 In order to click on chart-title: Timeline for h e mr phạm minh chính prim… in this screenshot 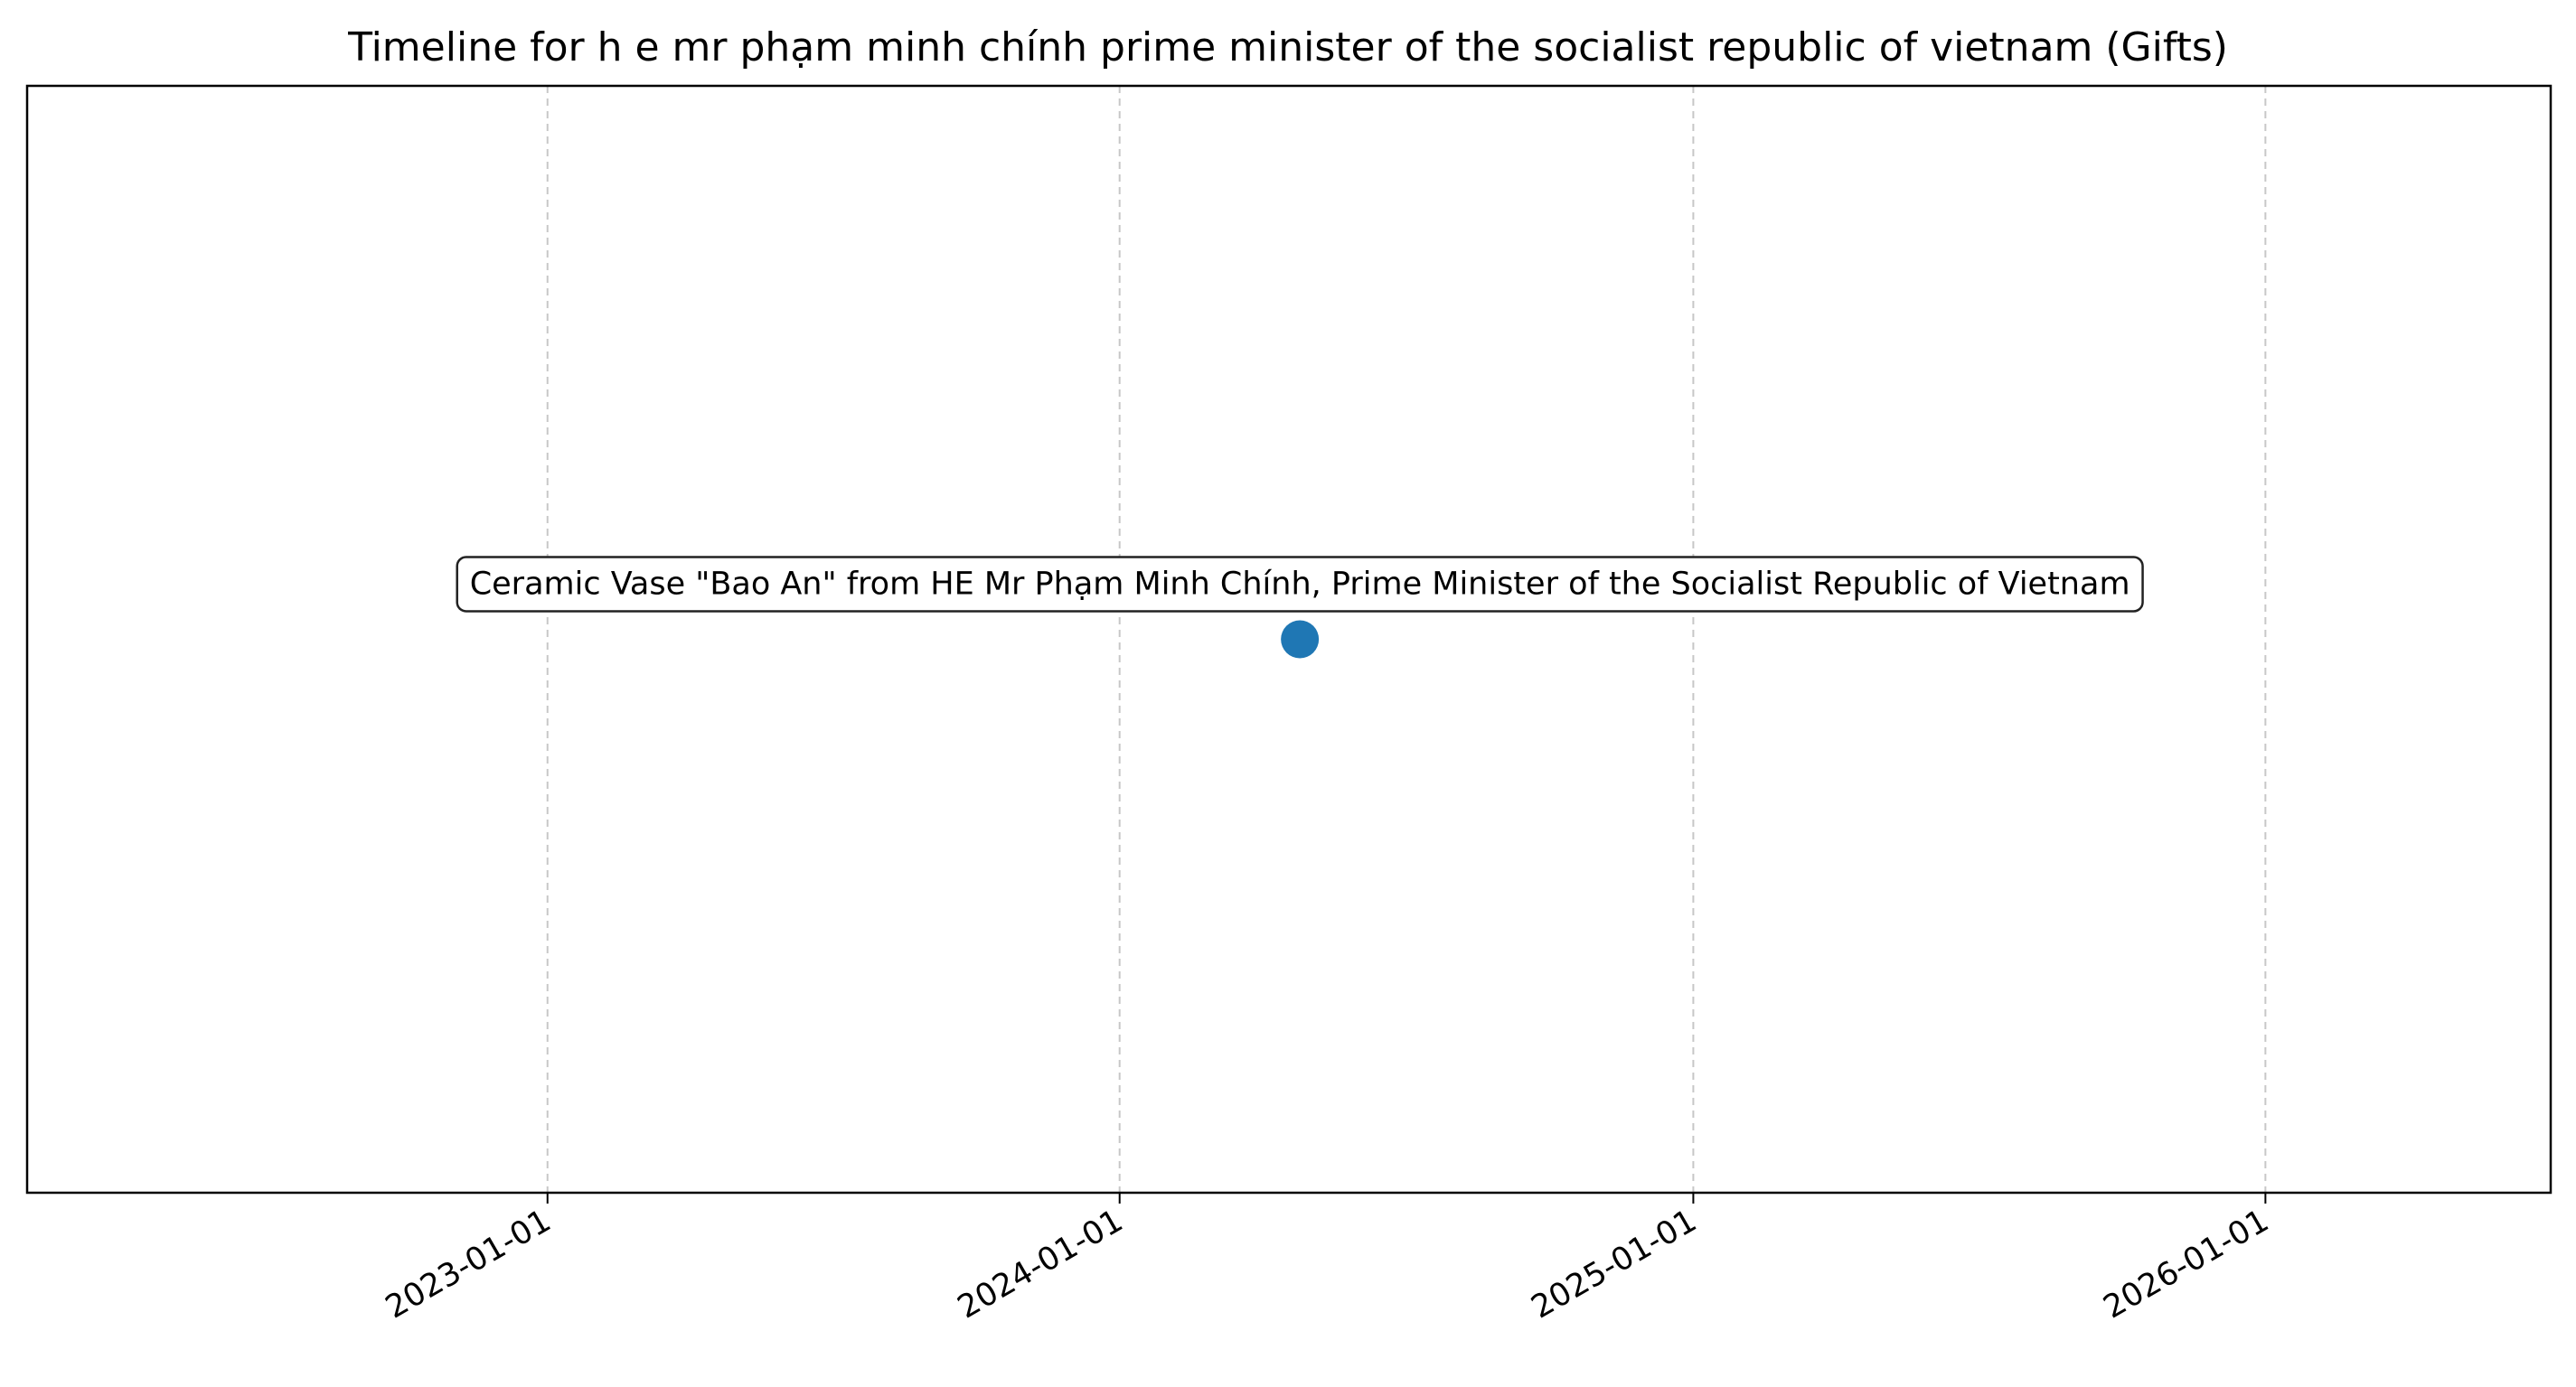, I will do `click(1287, 47)`.